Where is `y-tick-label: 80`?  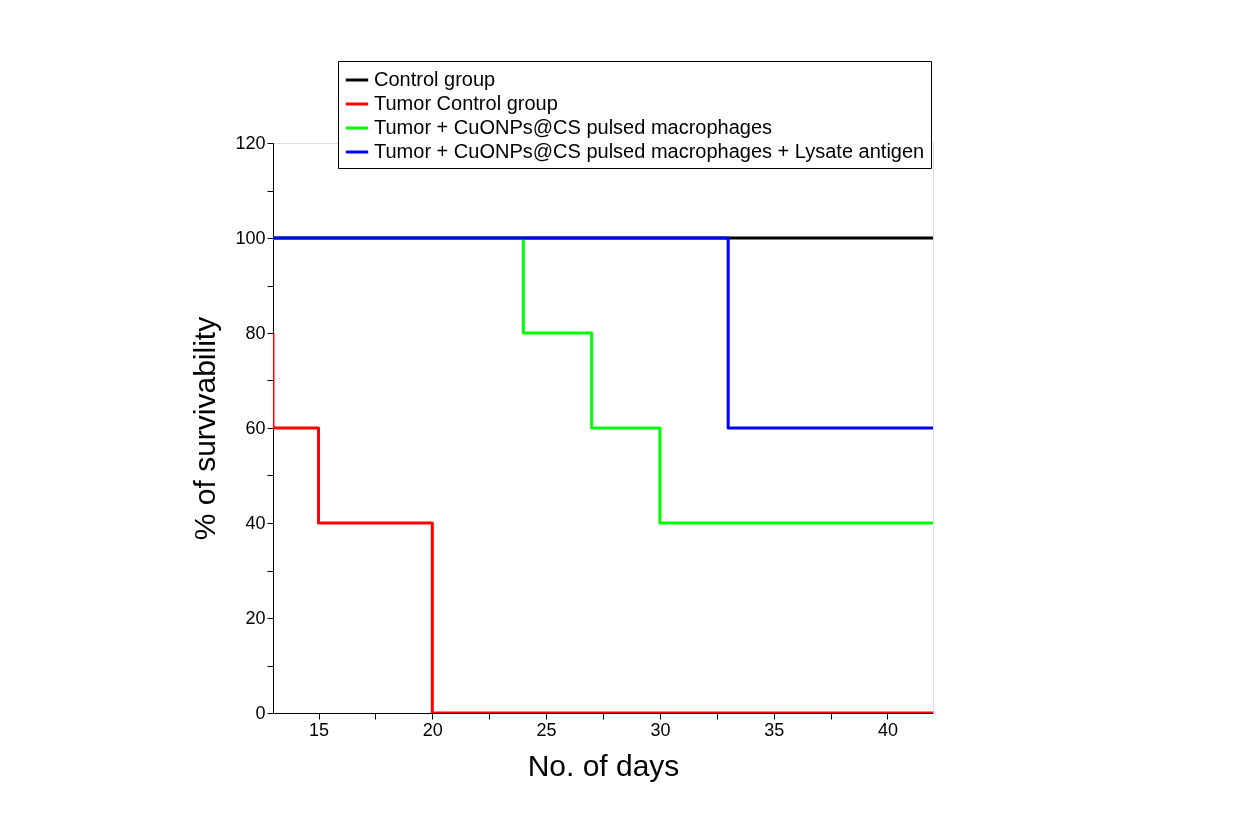 y-tick-label: 80 is located at coordinates (255, 332).